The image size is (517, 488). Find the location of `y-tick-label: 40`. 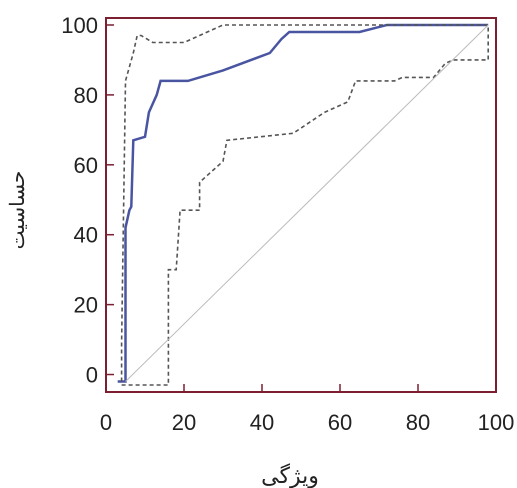

y-tick-label: 40 is located at coordinates (86, 235).